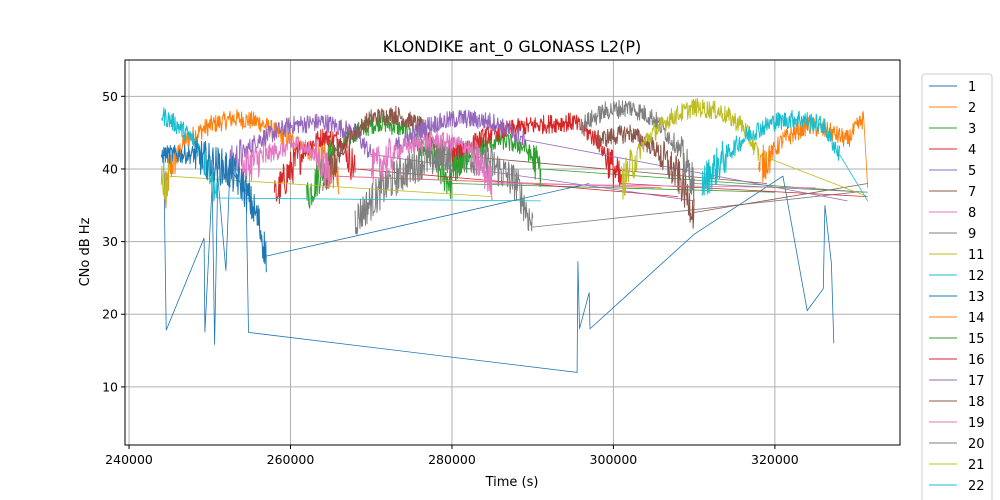 This screenshot has height=500, width=1000. What do you see at coordinates (775, 459) in the screenshot?
I see `x-tick-label: 320000` at bounding box center [775, 459].